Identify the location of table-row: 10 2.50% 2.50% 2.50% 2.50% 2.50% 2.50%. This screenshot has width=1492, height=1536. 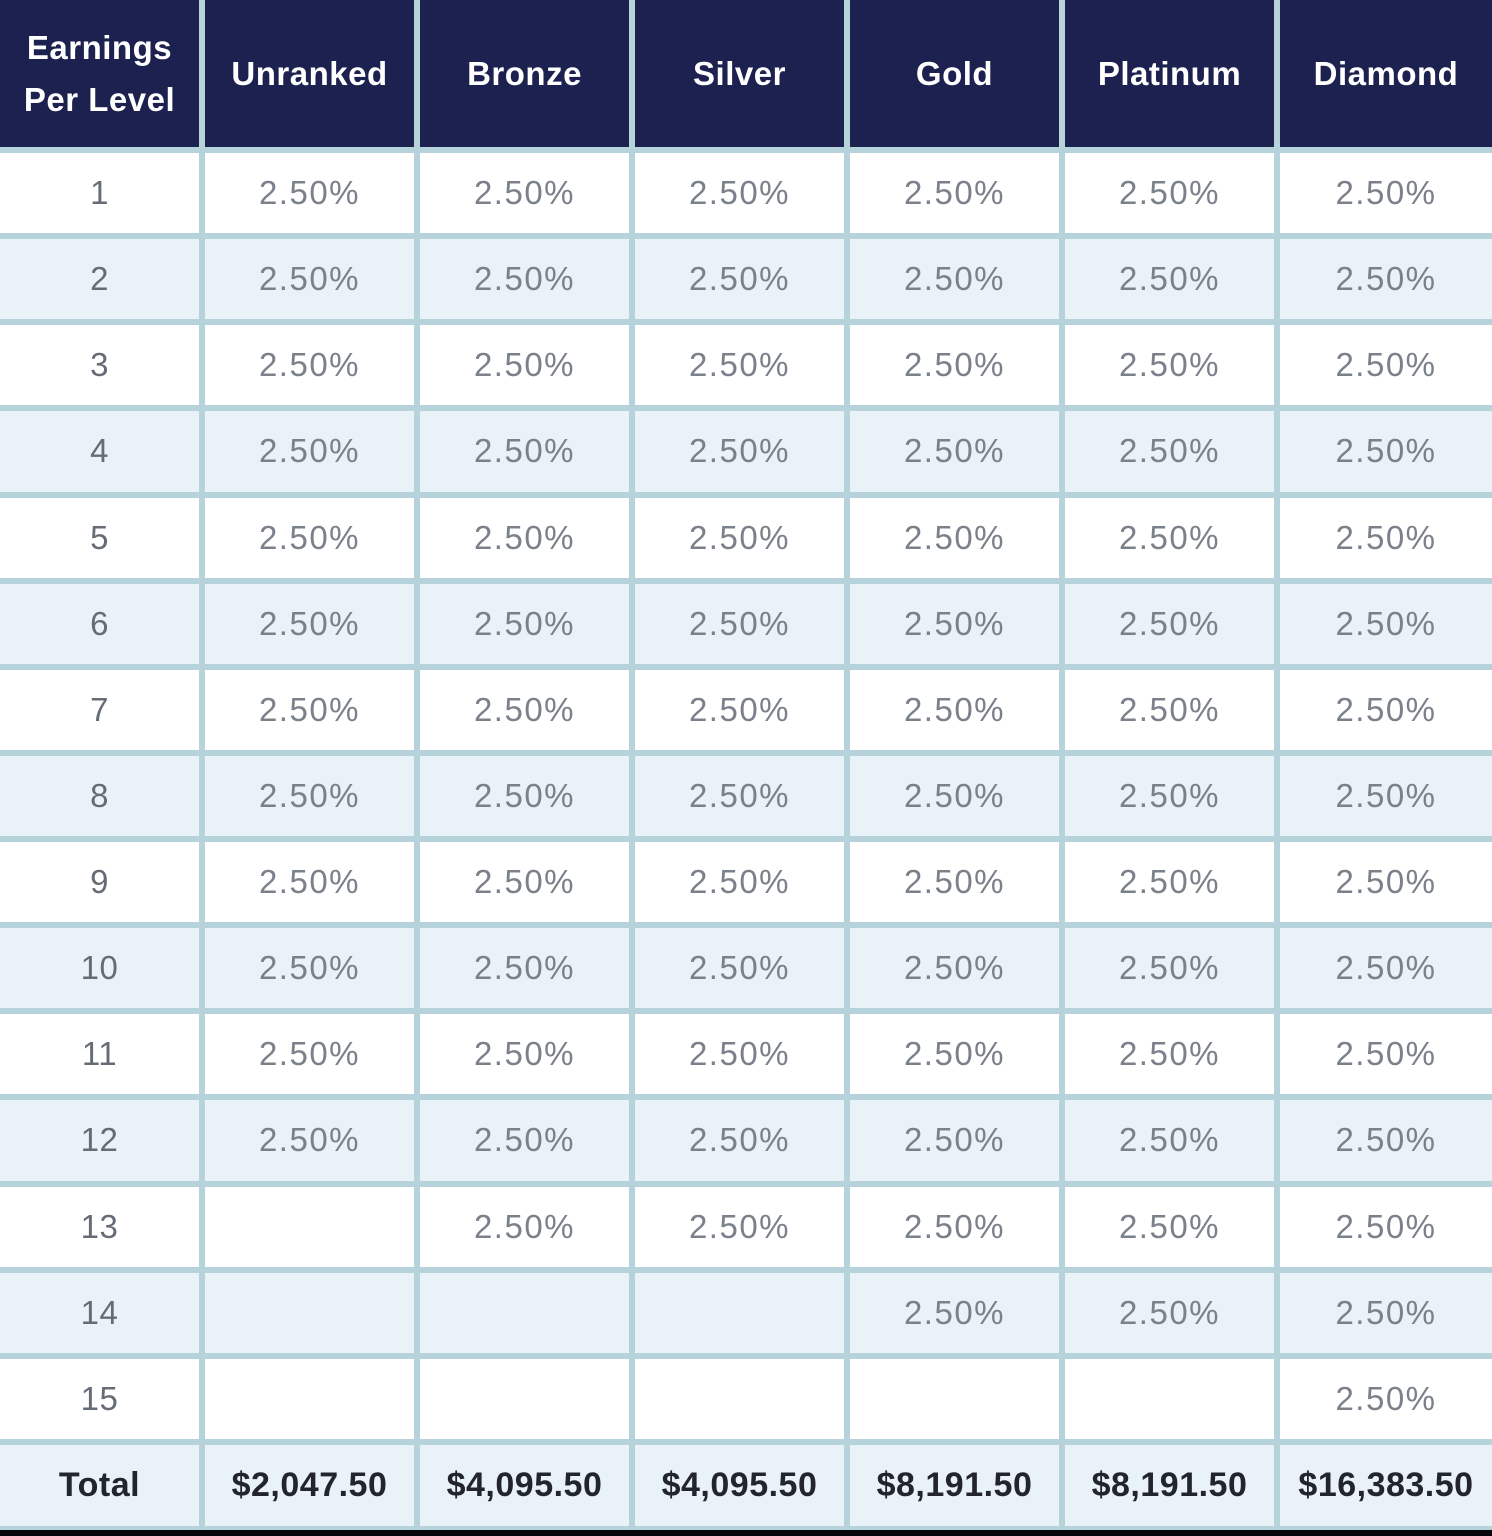
(746, 968).